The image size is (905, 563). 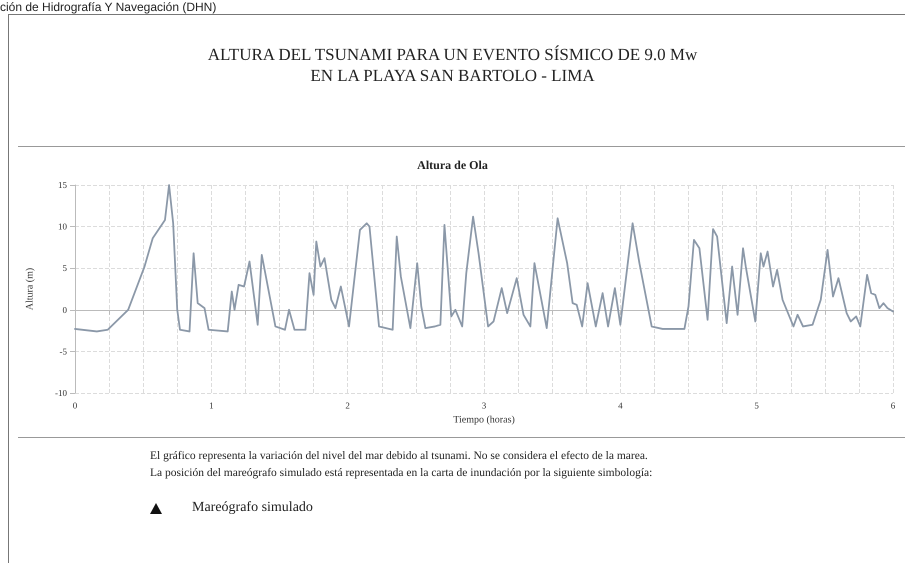 What do you see at coordinates (65, 309) in the screenshot?
I see `y-tick-label: 0` at bounding box center [65, 309].